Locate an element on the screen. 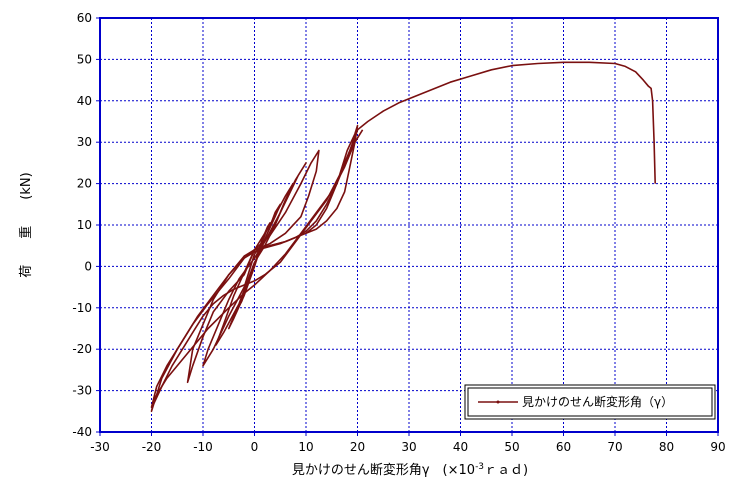 This screenshot has height=485, width=733. x-axis-label: 見かけのせん断変形角γ (×10-3ｒａｄ) is located at coordinates (410, 470).